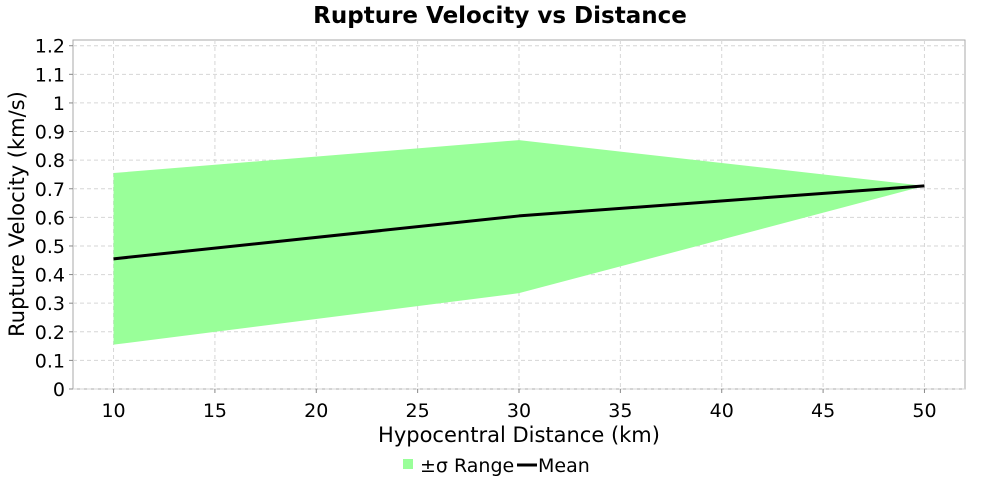 This screenshot has width=1000, height=484. What do you see at coordinates (620, 411) in the screenshot?
I see `x-tick-label: 35` at bounding box center [620, 411].